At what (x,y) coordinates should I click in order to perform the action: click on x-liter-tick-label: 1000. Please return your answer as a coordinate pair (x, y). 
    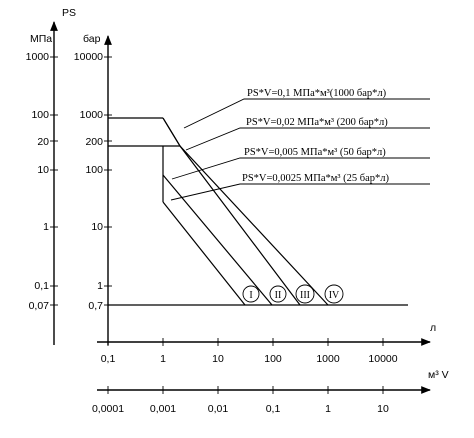
    Looking at the image, I should click on (328, 359).